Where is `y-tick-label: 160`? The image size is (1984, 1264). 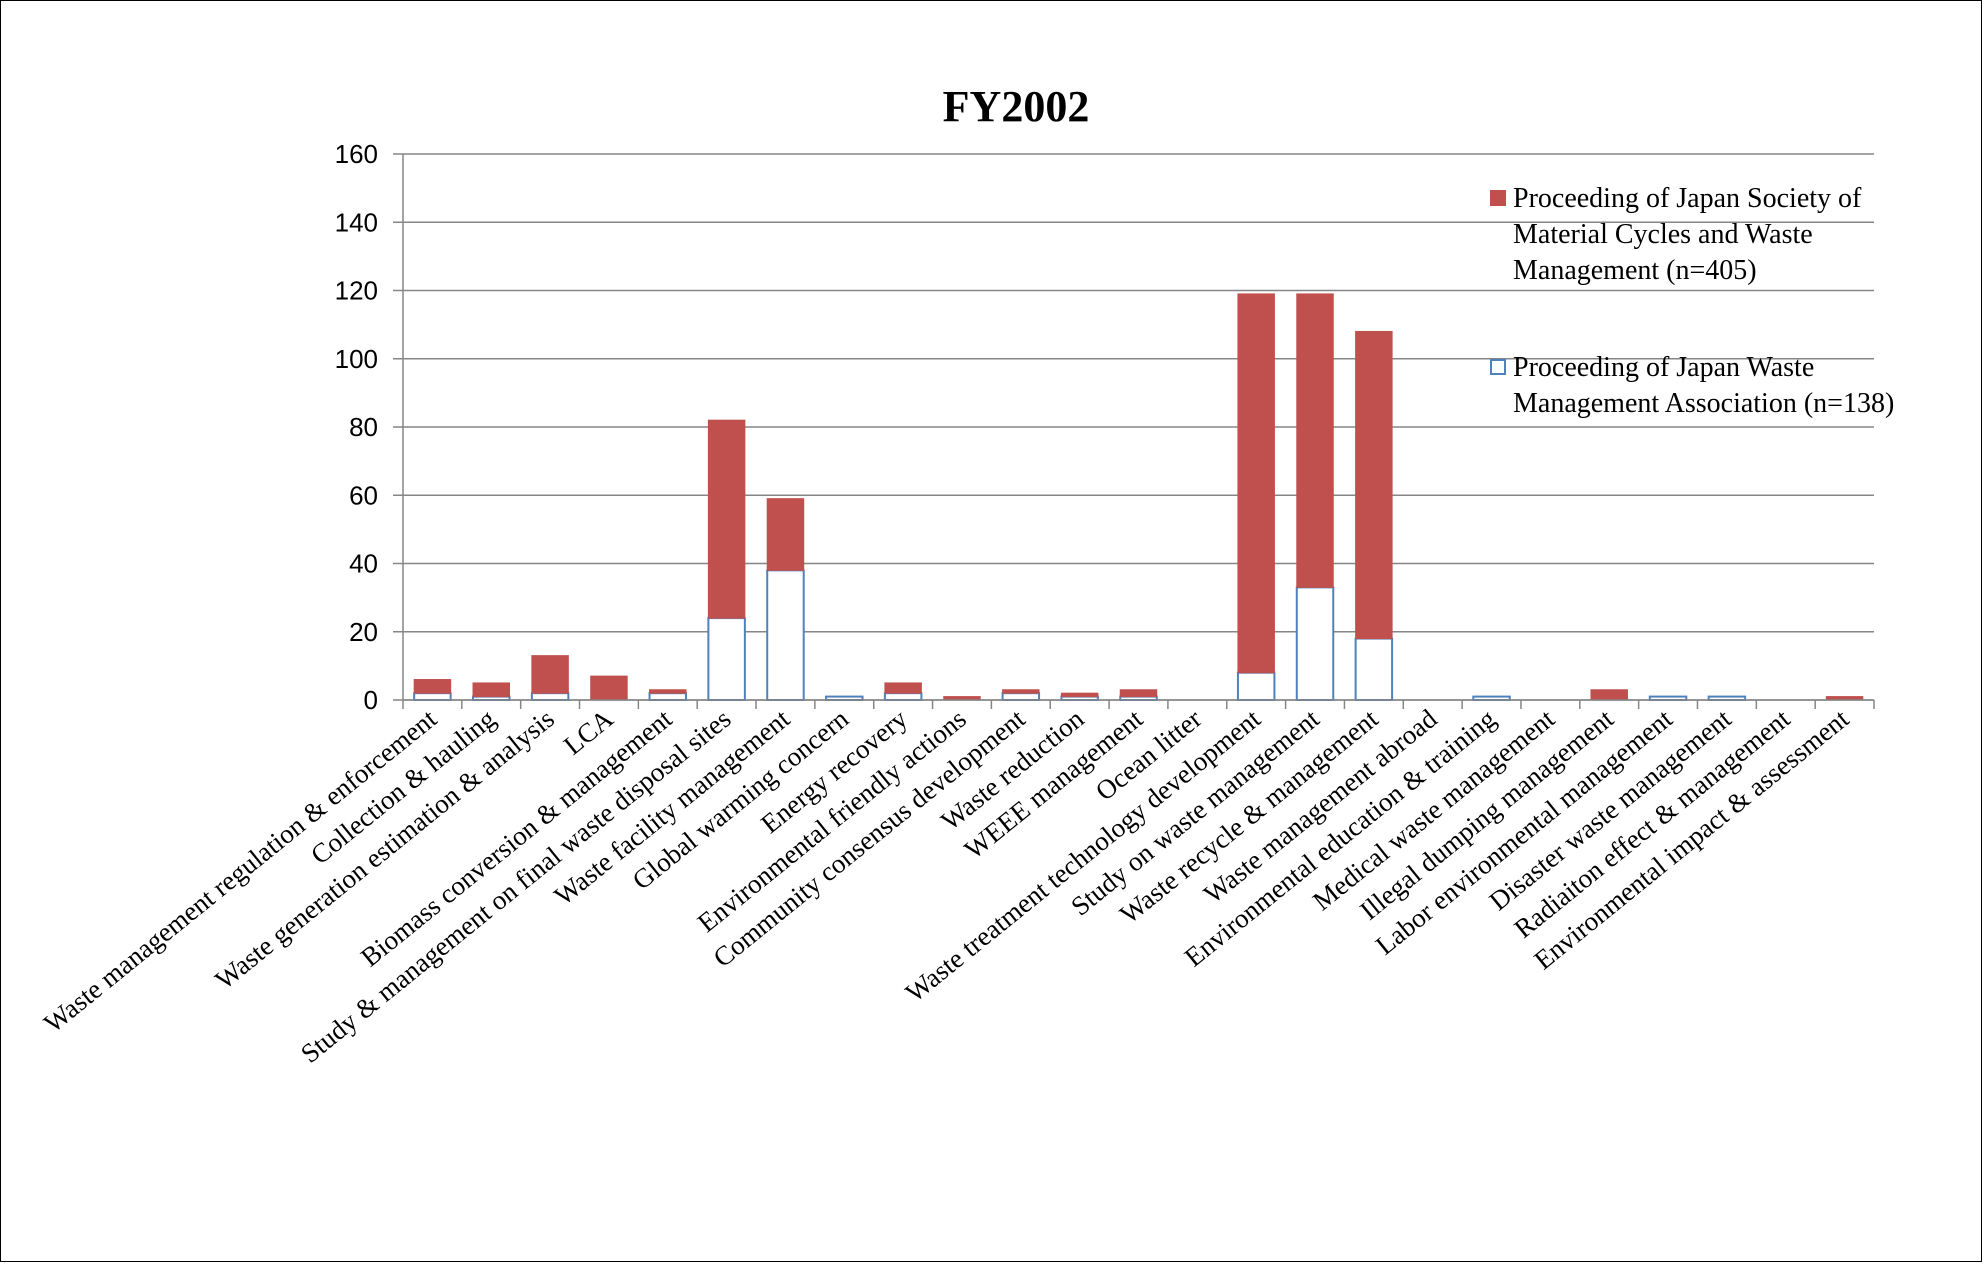 y-tick-label: 160 is located at coordinates (356, 154).